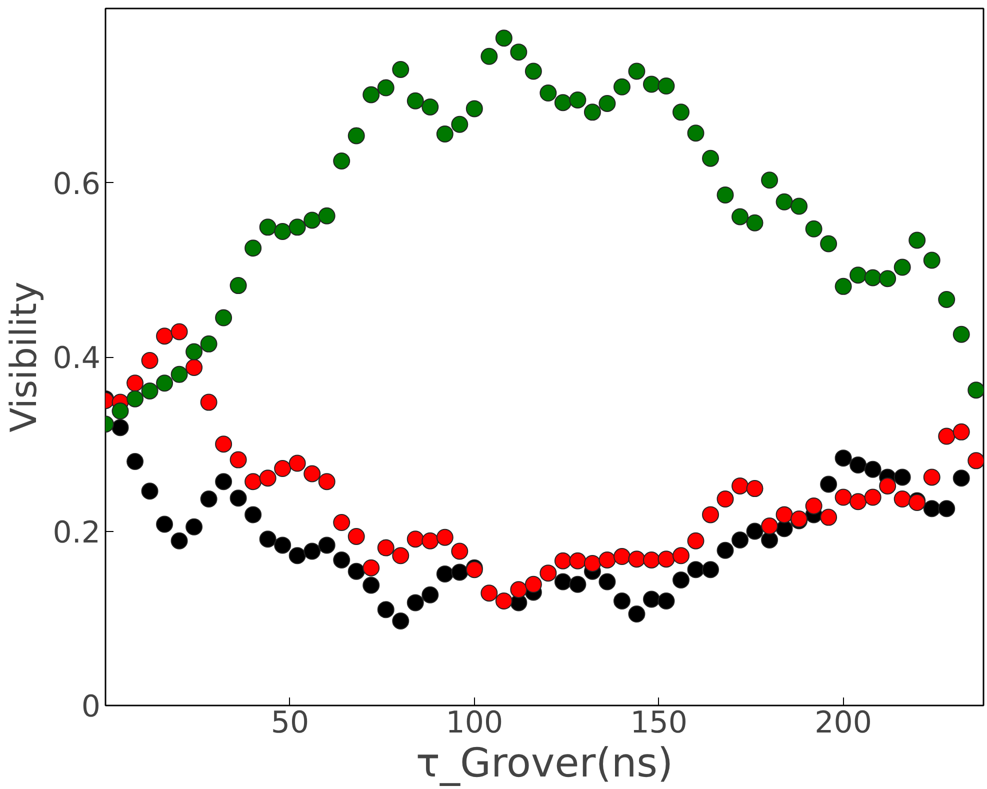  What do you see at coordinates (76, 358) in the screenshot?
I see `y-tick-label: 0.4` at bounding box center [76, 358].